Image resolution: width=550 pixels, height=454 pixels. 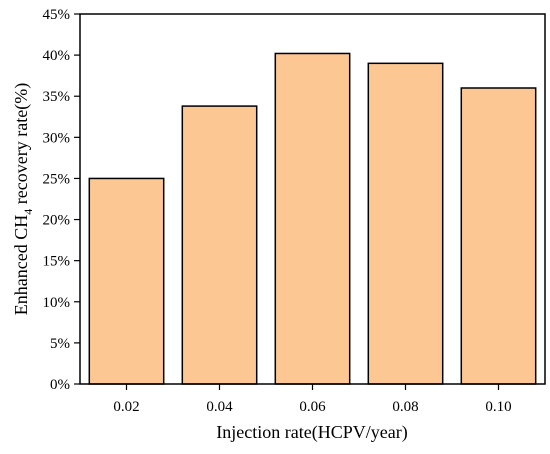 I want to click on y-axis-title-suffix: recovery rate(%), so click(x=21, y=146).